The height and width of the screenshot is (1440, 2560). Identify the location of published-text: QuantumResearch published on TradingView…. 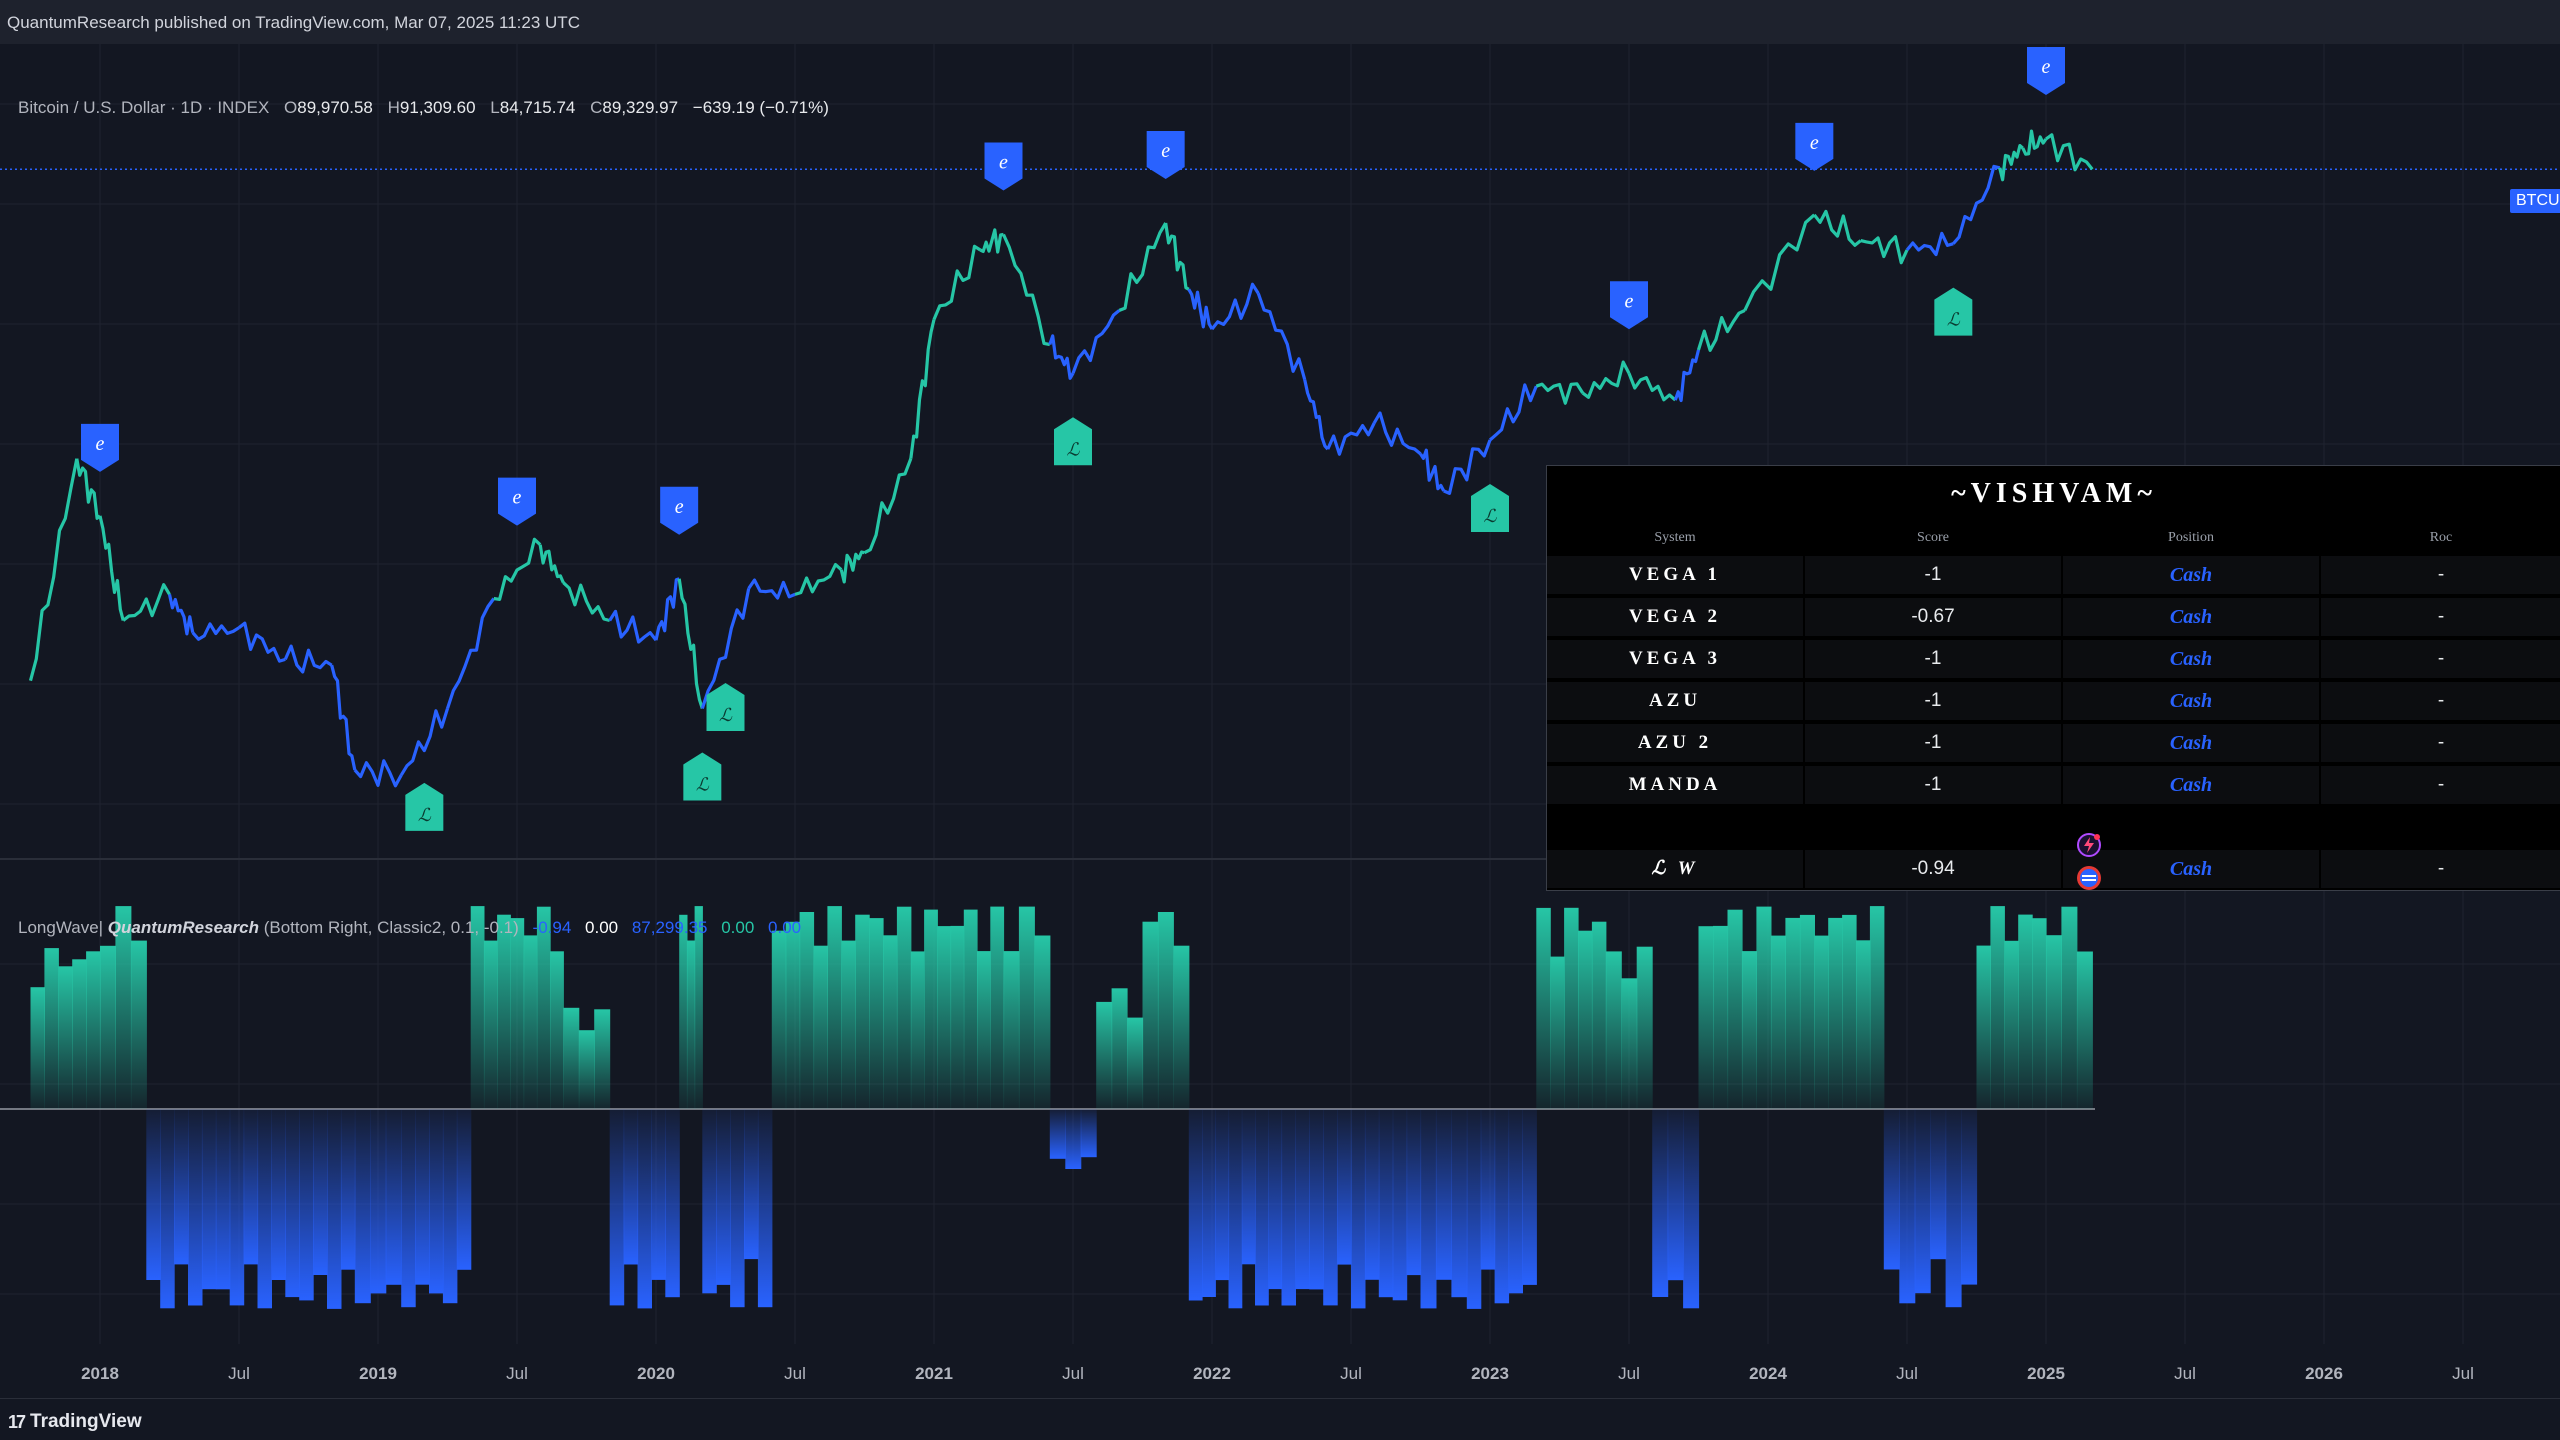
(293, 22).